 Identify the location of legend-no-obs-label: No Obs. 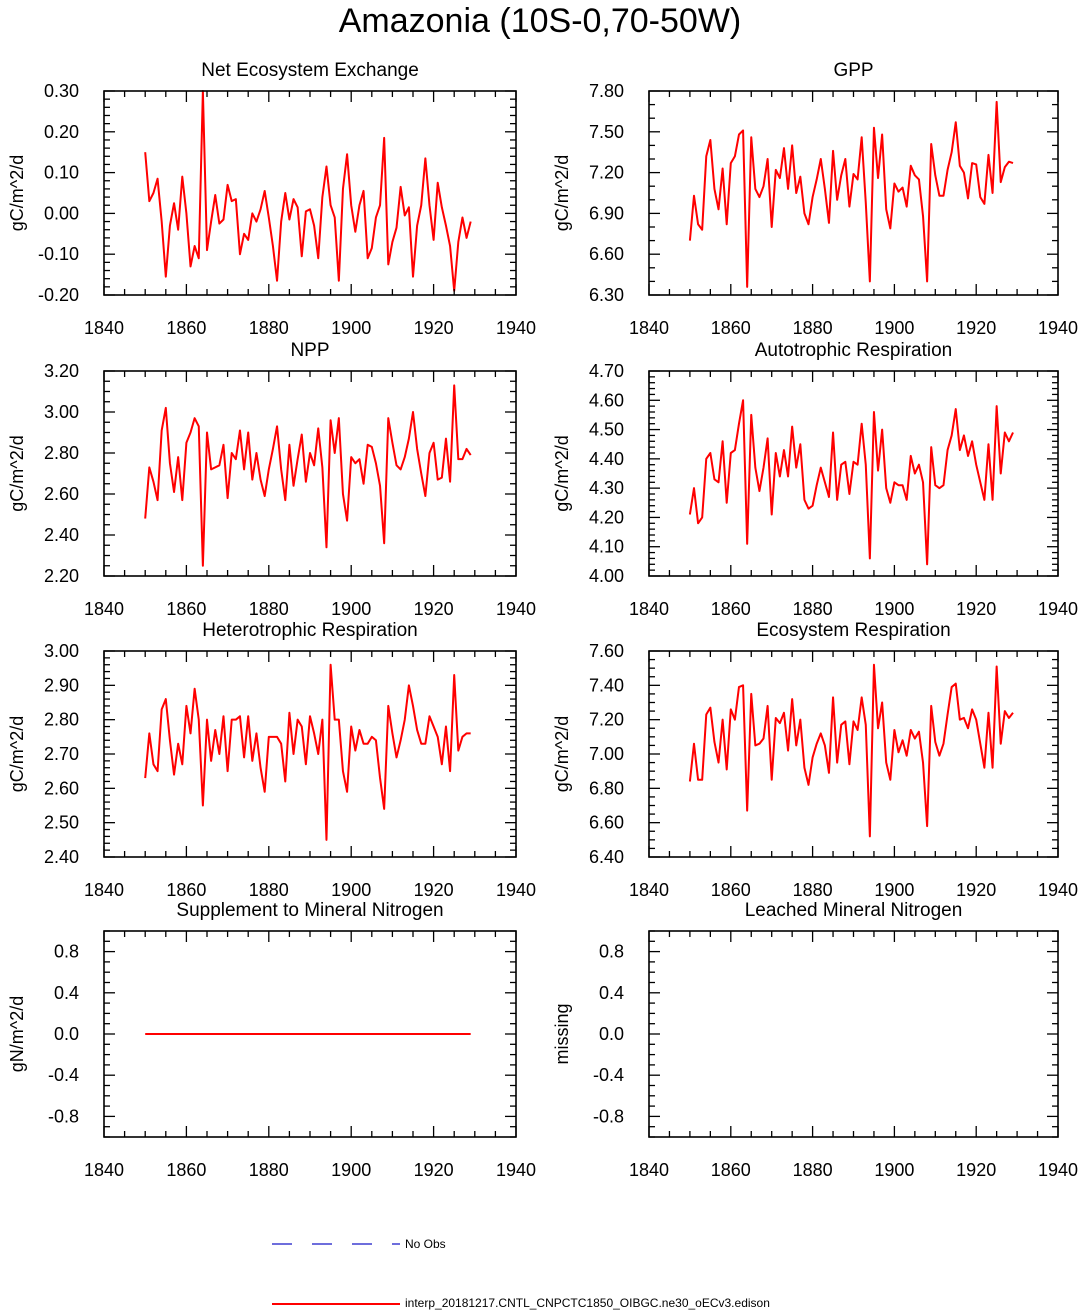
(425, 1244).